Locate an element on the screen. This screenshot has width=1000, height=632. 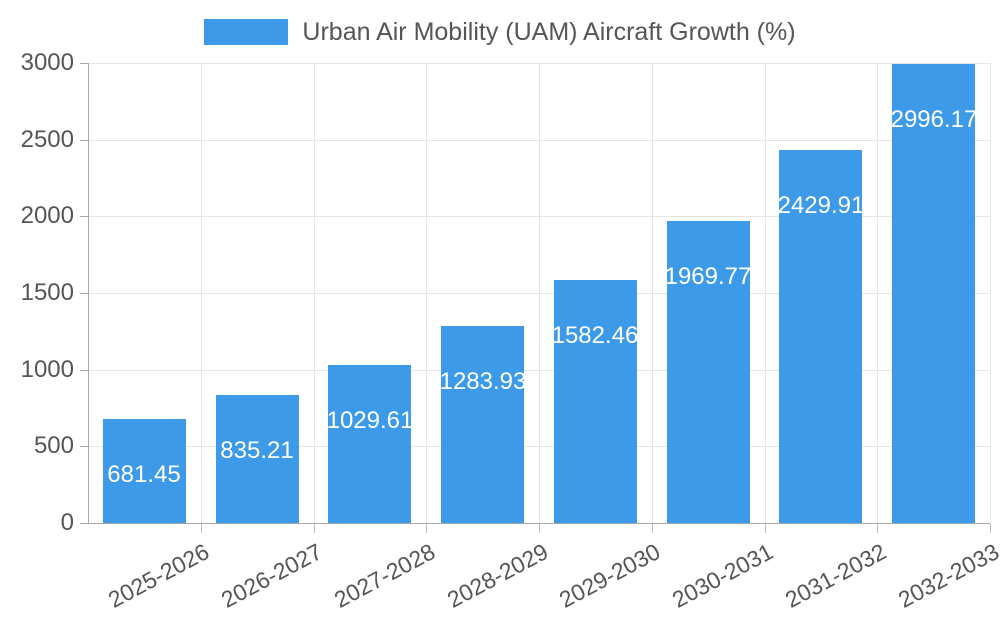
y-axis-tick-label: 500 is located at coordinates (53, 446).